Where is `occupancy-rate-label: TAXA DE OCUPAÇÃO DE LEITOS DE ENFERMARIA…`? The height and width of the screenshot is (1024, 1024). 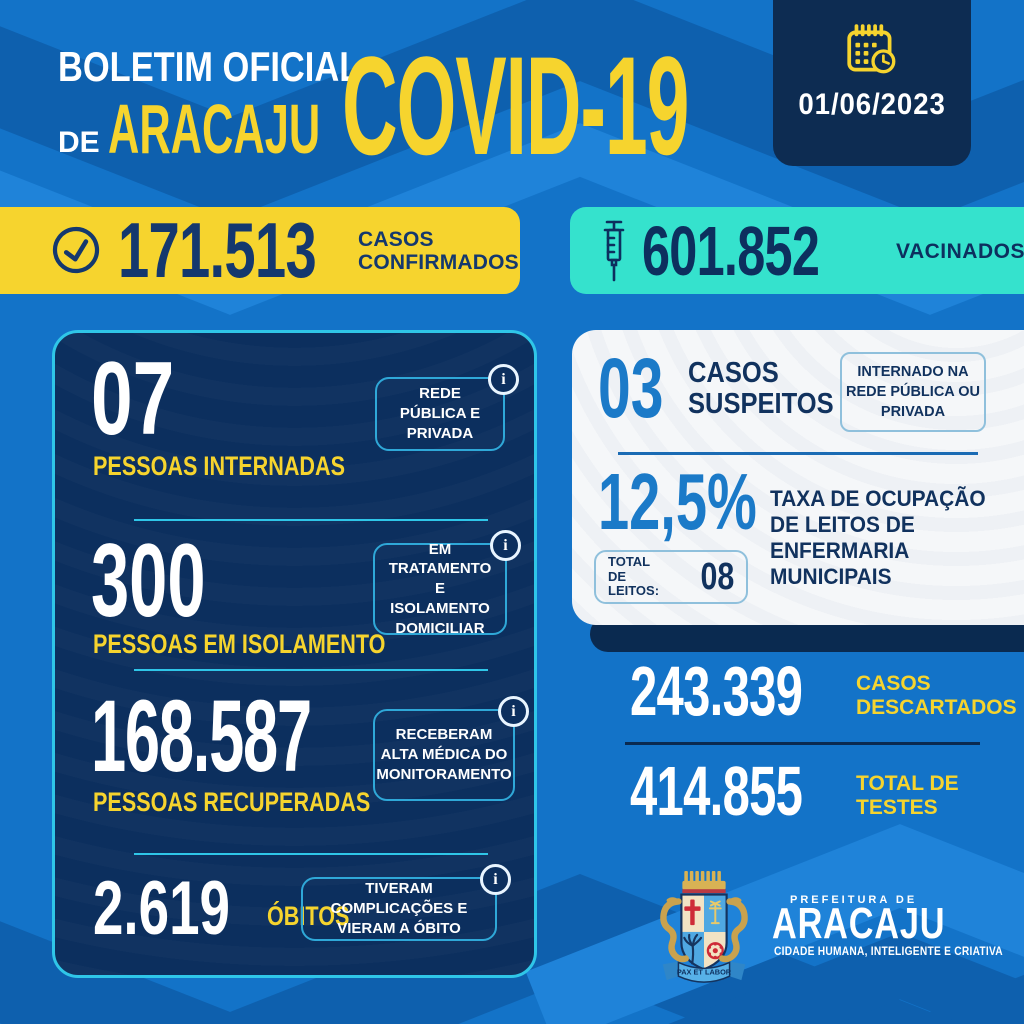
occupancy-rate-label: TAXA DE OCUPAÇÃO DE LEITOS DE ENFERMARIA… is located at coordinates (878, 537).